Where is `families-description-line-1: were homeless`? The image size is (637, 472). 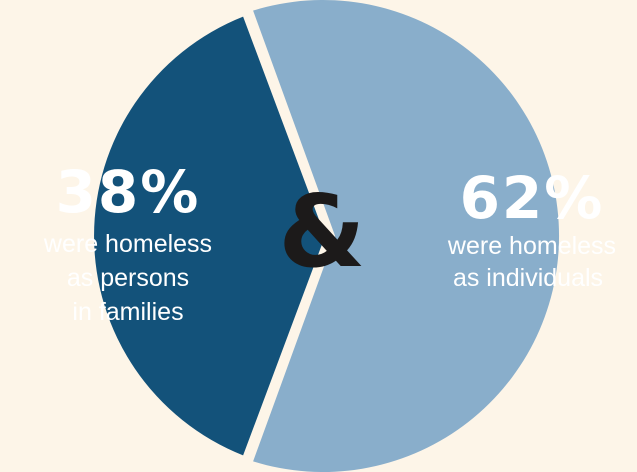 families-description-line-1: were homeless is located at coordinates (127, 244).